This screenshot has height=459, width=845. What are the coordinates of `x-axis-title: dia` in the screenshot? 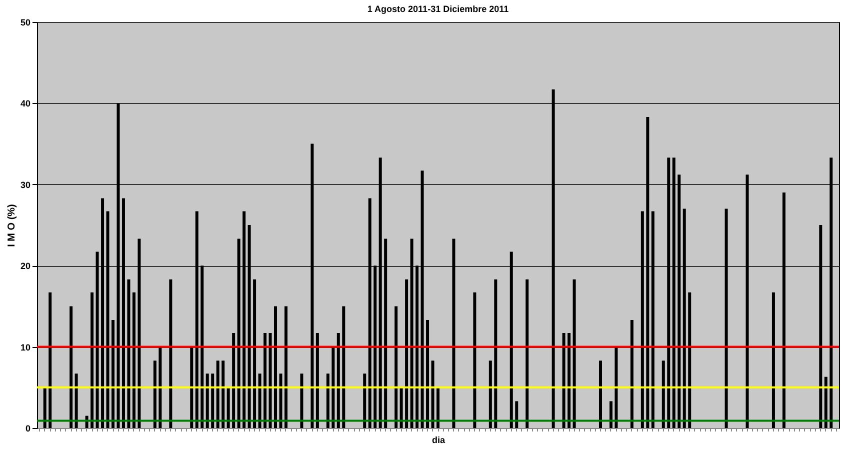 It's located at (439, 440).